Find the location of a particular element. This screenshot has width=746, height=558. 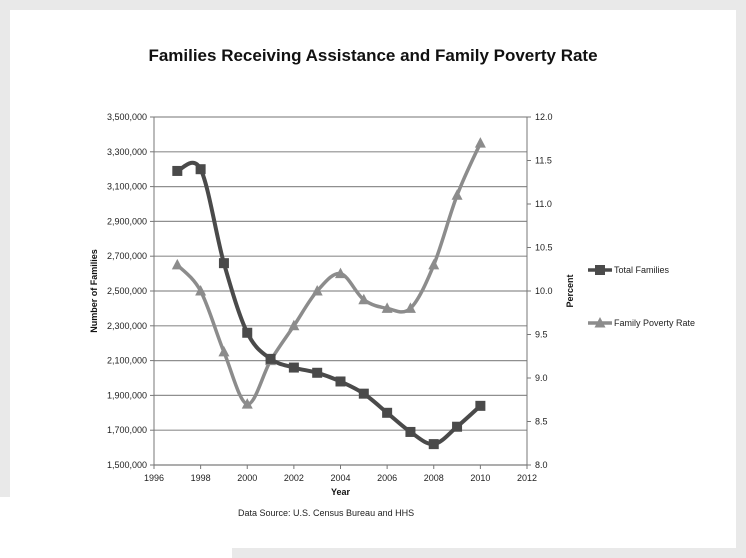

y2-tick-label: 8.5 is located at coordinates (541, 422).